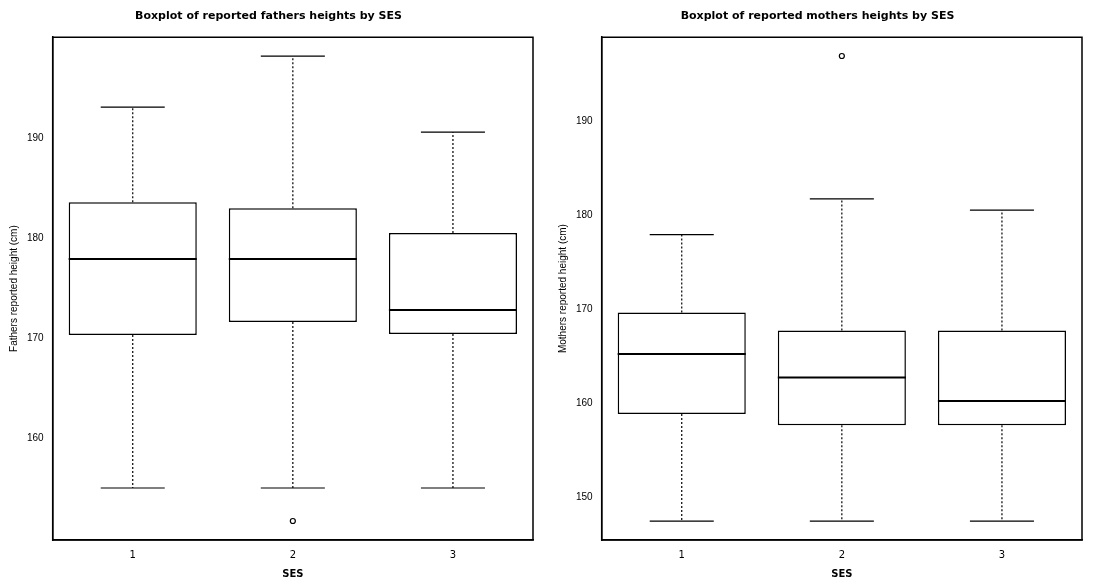  What do you see at coordinates (585, 496) in the screenshot?
I see `y-tick-label: 150` at bounding box center [585, 496].